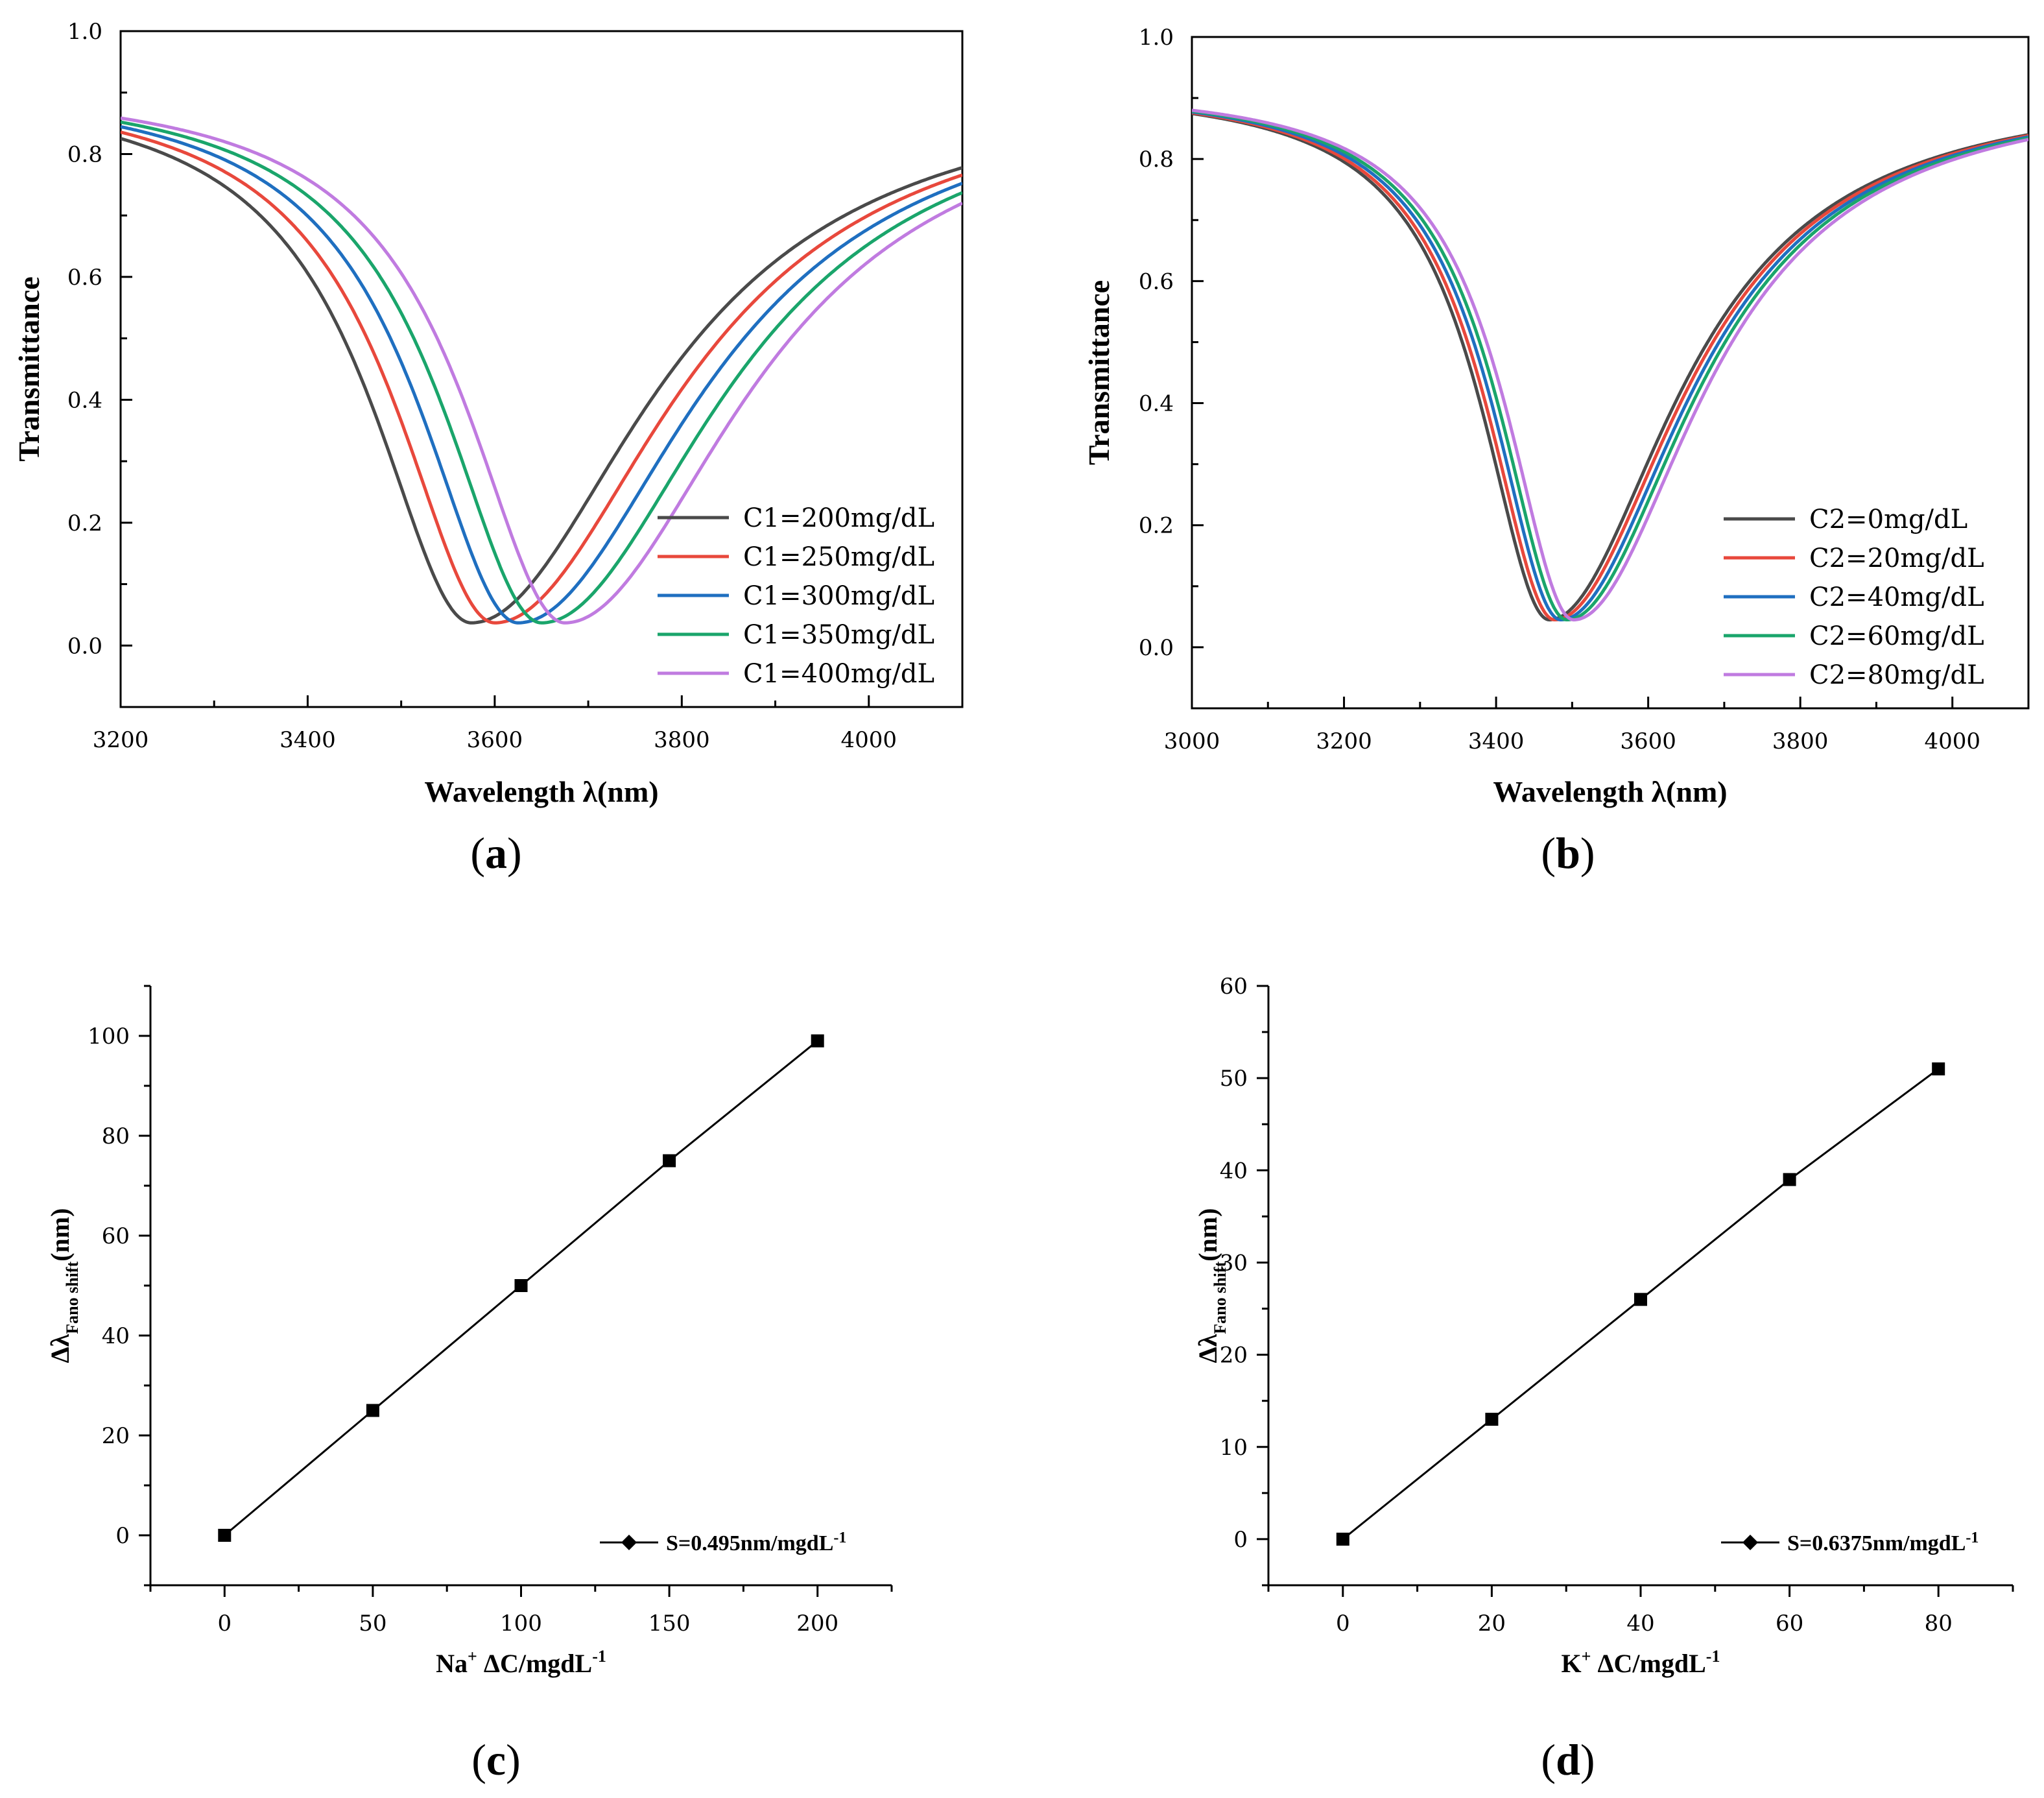 This screenshot has height=1798, width=2044. What do you see at coordinates (1492, 1624) in the screenshot?
I see `x-tick-label: 20` at bounding box center [1492, 1624].